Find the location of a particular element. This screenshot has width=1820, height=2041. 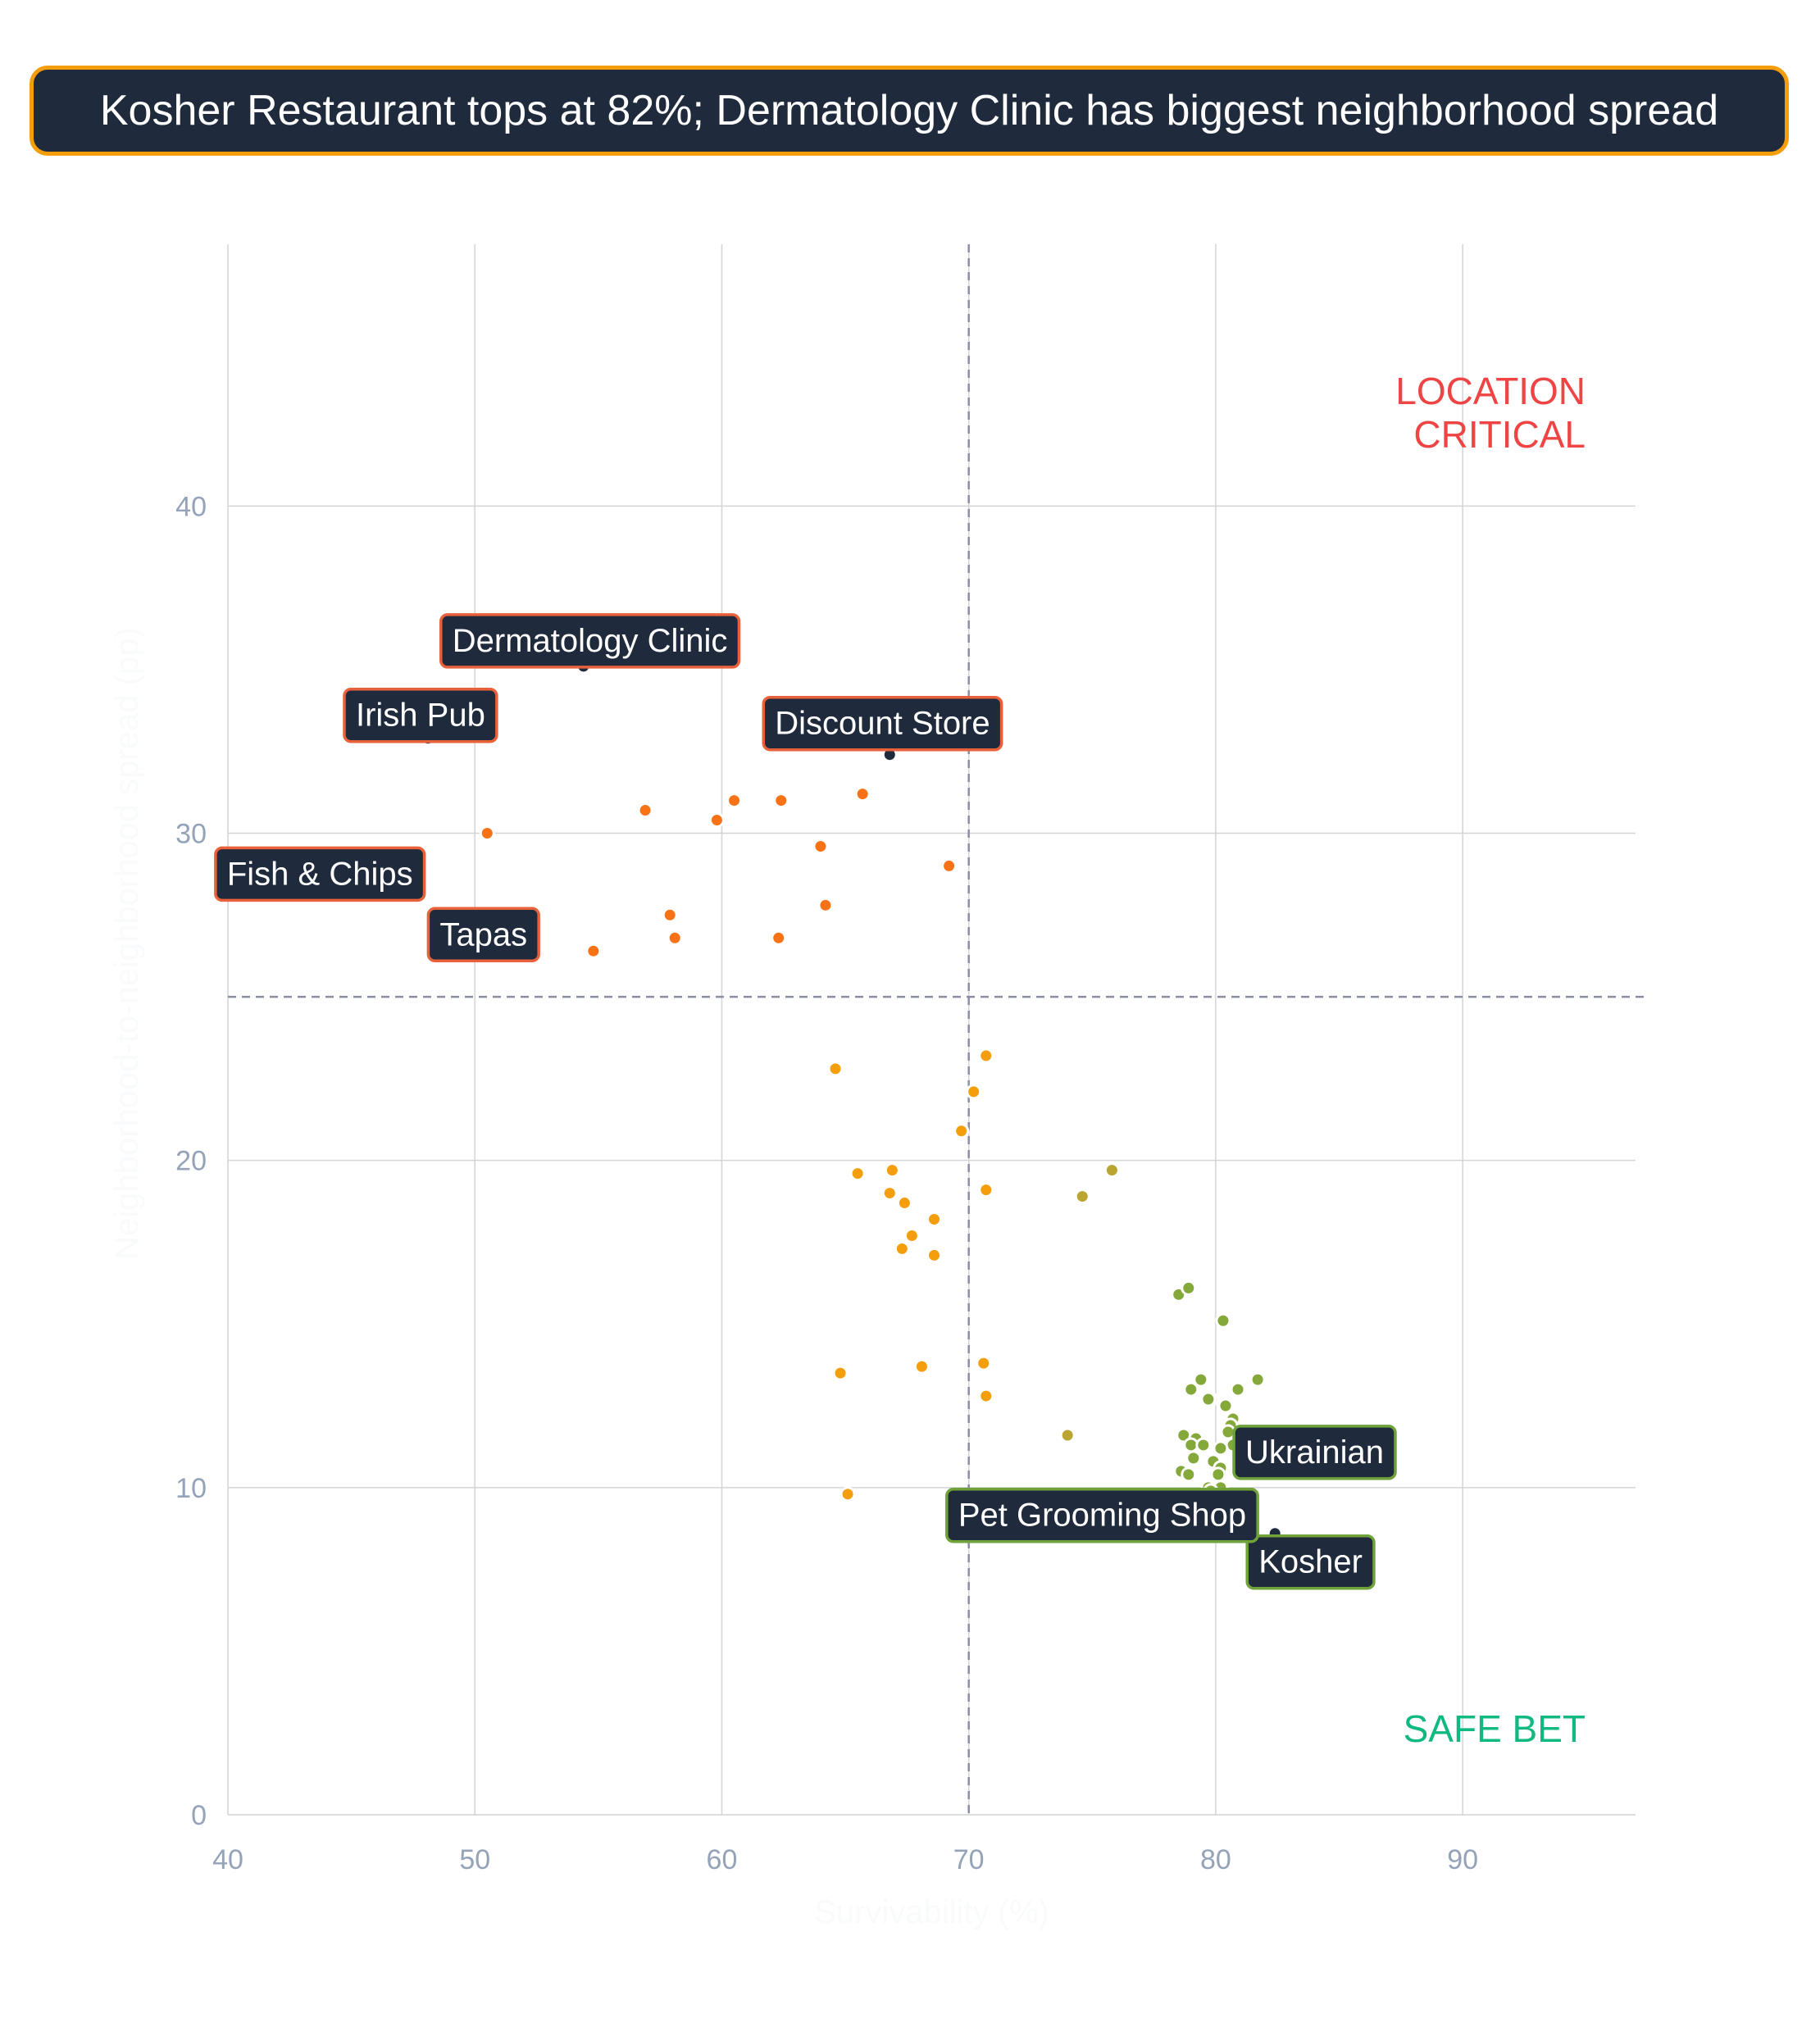

point-label: Fish & Chips is located at coordinates (320, 874).